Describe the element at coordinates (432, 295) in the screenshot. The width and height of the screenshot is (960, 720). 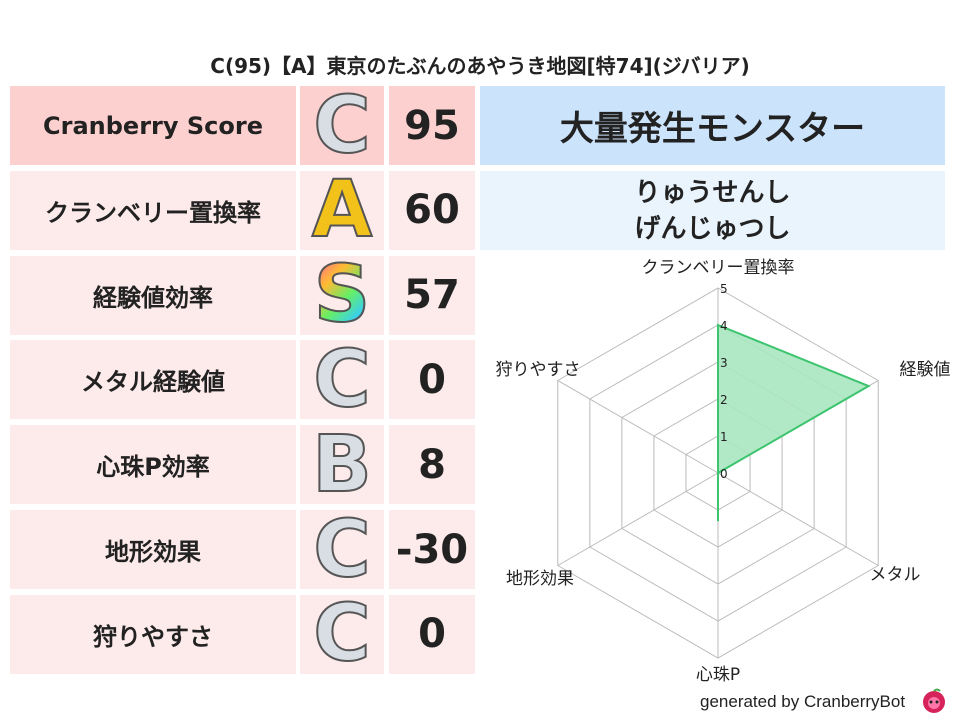
I see `row-value: 57` at that location.